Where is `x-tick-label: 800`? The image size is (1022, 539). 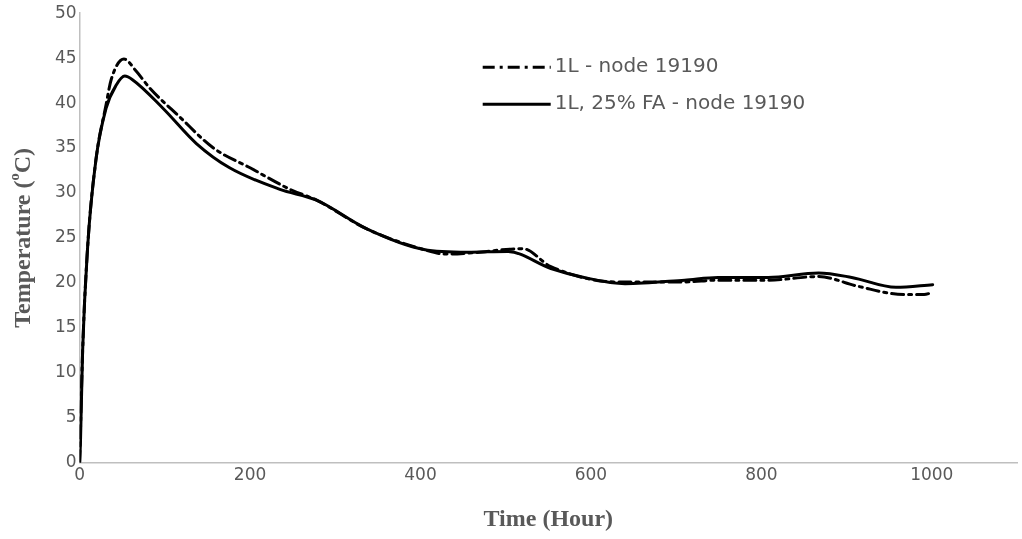
x-tick-label: 800 is located at coordinates (761, 474).